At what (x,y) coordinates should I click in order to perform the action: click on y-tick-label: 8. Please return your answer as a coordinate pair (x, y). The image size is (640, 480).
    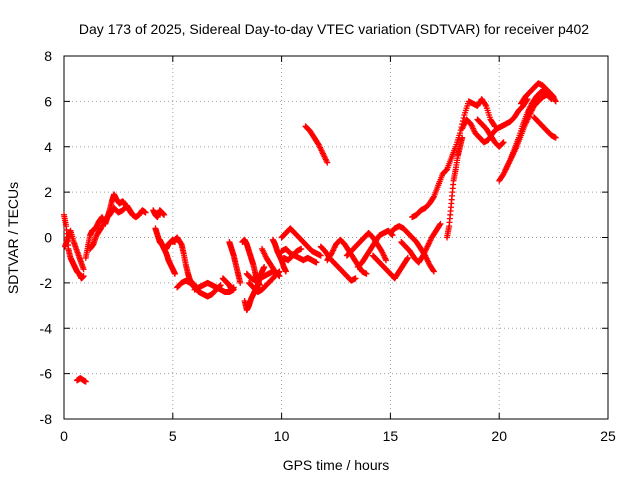
    Looking at the image, I should click on (48, 56).